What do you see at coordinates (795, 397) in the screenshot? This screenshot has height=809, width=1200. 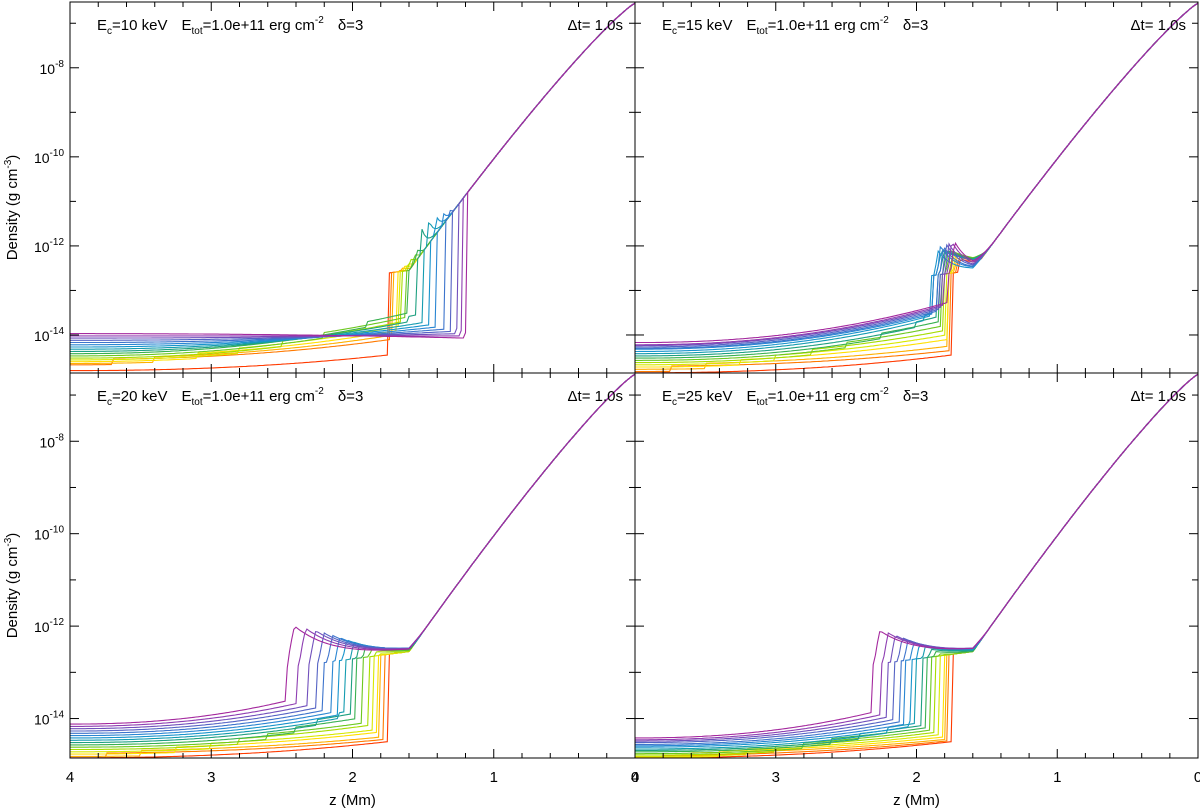 I see `panel-annotation: Ec=25 keV Etot=1.0e+11 erg cm-2 δ=3` at bounding box center [795, 397].